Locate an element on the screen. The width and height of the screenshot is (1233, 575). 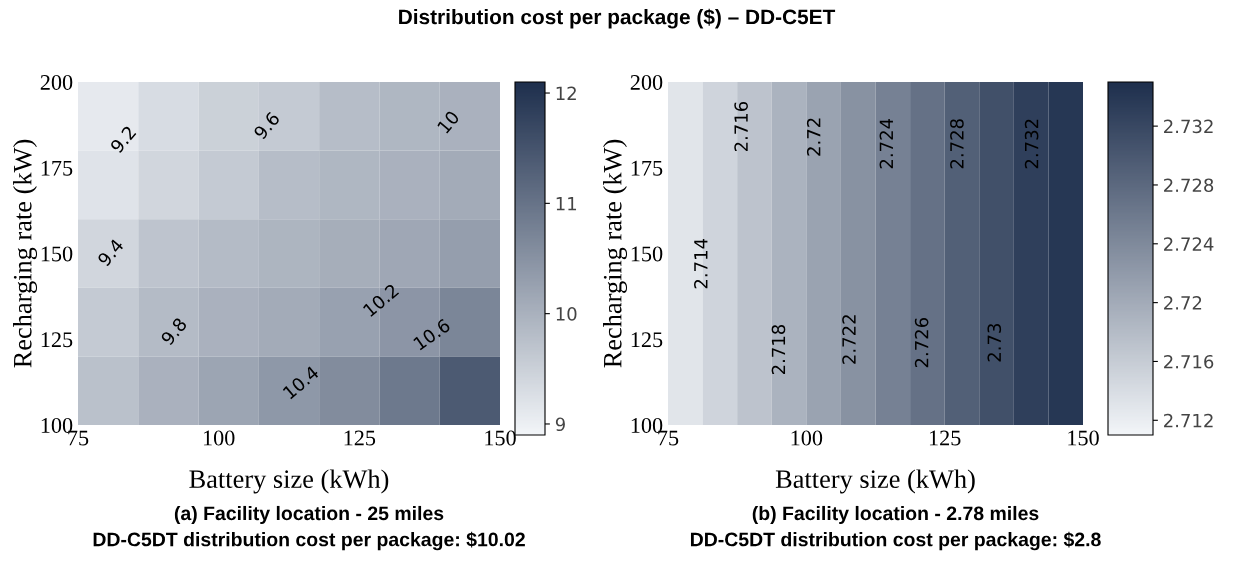
color-bar-label: 12 is located at coordinates (566, 93).